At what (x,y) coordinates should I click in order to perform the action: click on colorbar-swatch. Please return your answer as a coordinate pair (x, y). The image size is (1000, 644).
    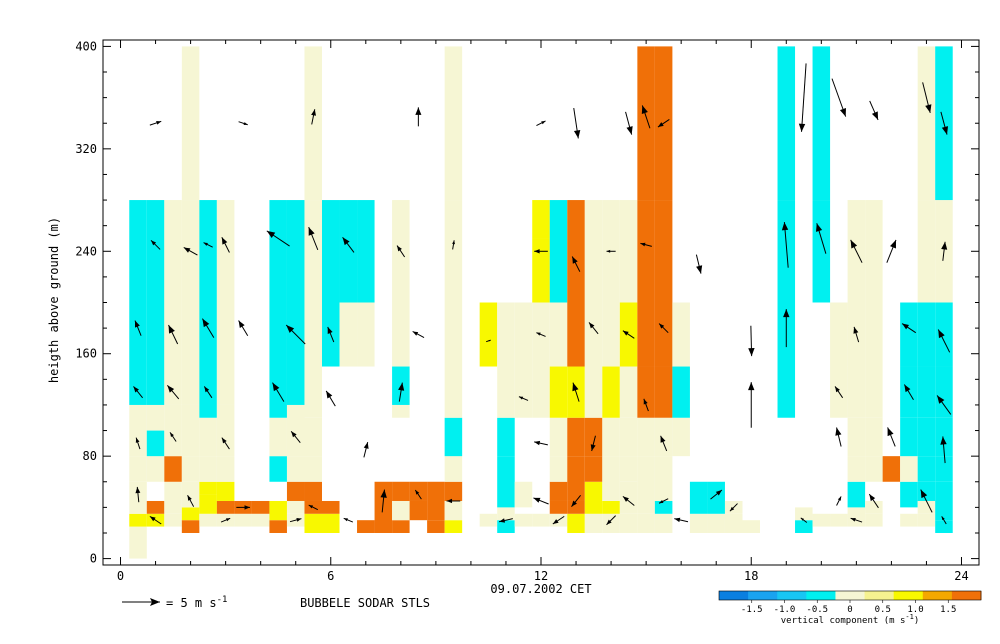
    Looking at the image, I should click on (763, 595).